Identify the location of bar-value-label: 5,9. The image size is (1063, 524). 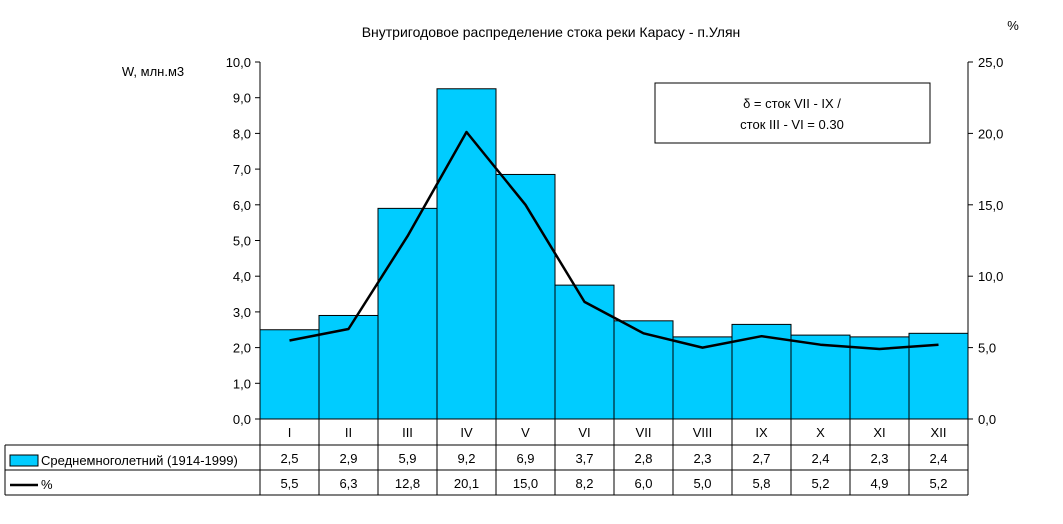
(407, 458).